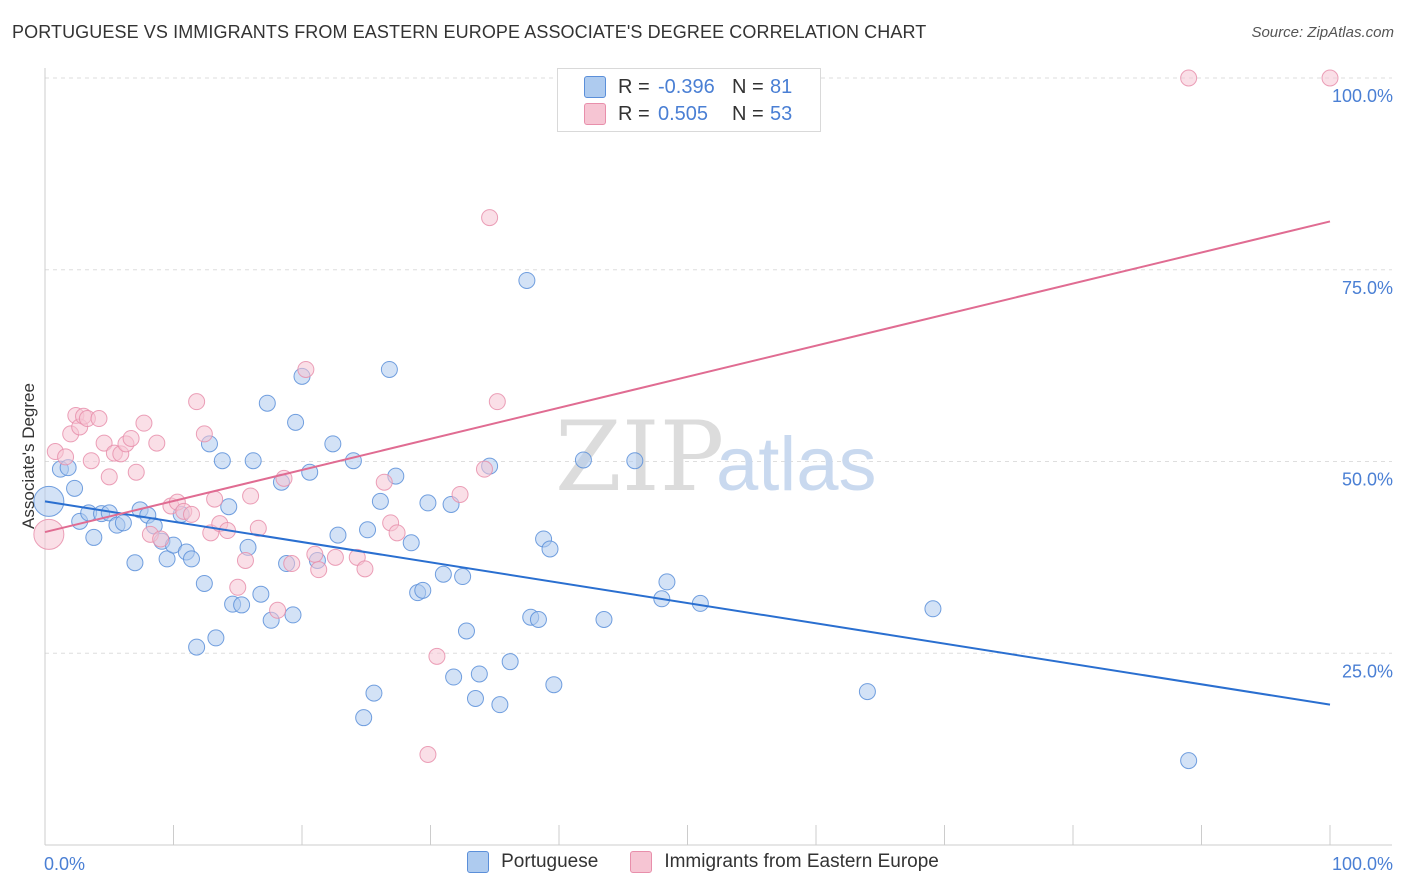  I want to click on y-tick-label: 25.0%, so click(1367, 671).